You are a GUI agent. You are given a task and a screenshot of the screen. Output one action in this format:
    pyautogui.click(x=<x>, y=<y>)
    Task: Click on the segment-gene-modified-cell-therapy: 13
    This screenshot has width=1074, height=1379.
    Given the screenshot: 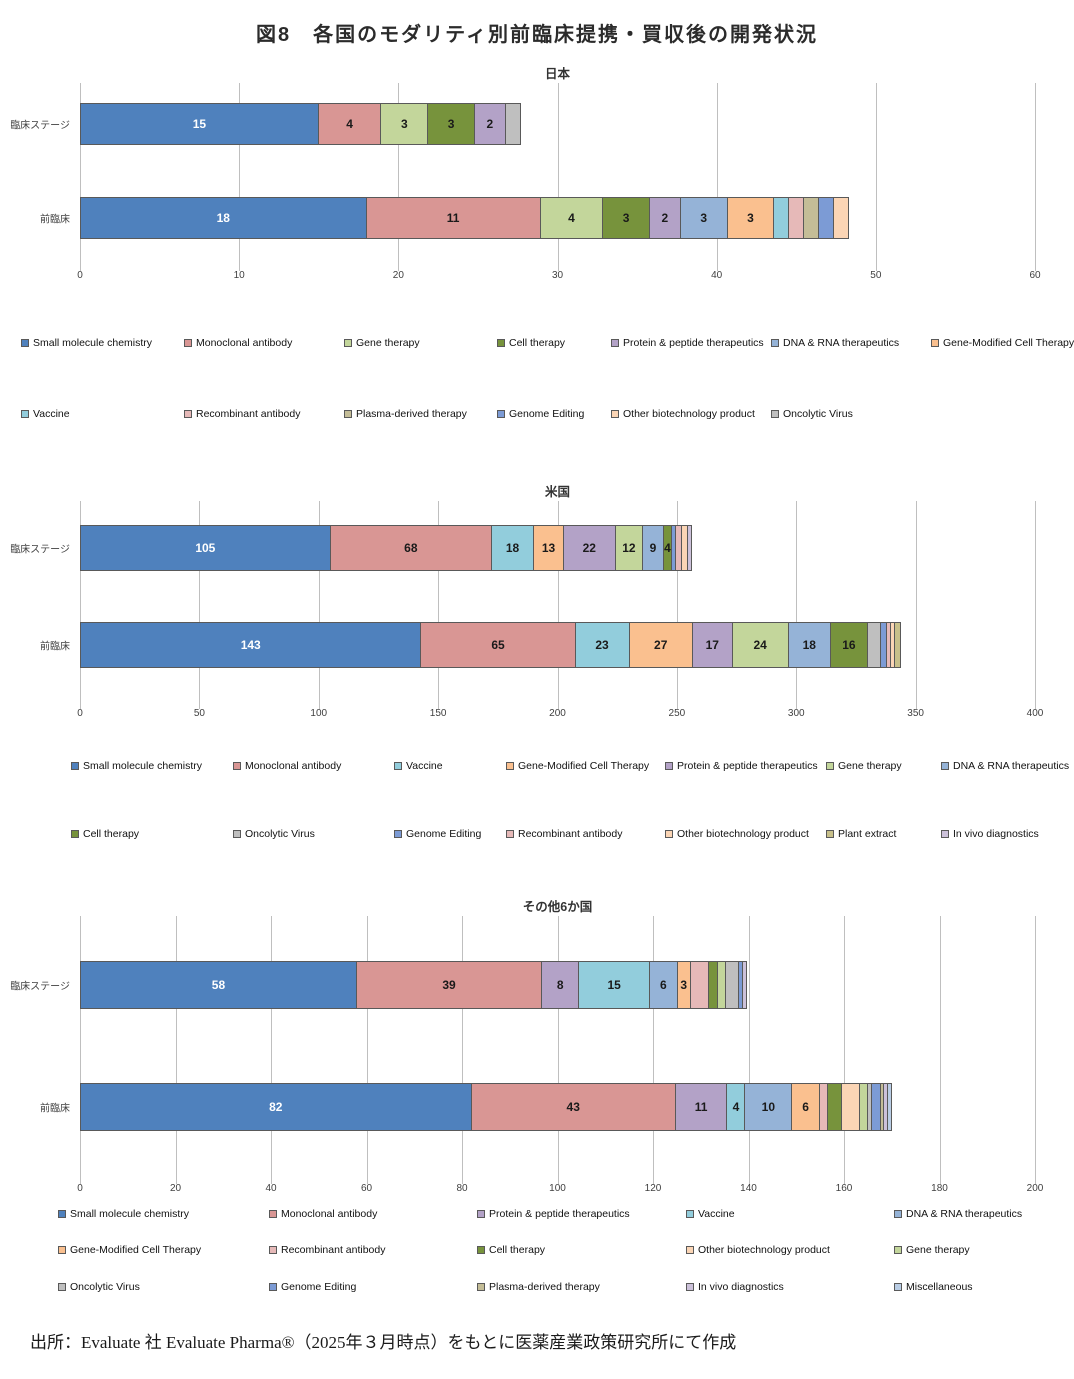 What is the action you would take?
    pyautogui.click(x=549, y=548)
    